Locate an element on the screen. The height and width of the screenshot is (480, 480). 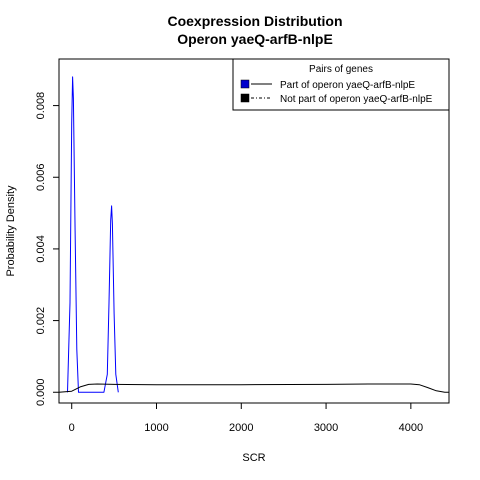
x-tick-label: 3000 is located at coordinates (326, 428).